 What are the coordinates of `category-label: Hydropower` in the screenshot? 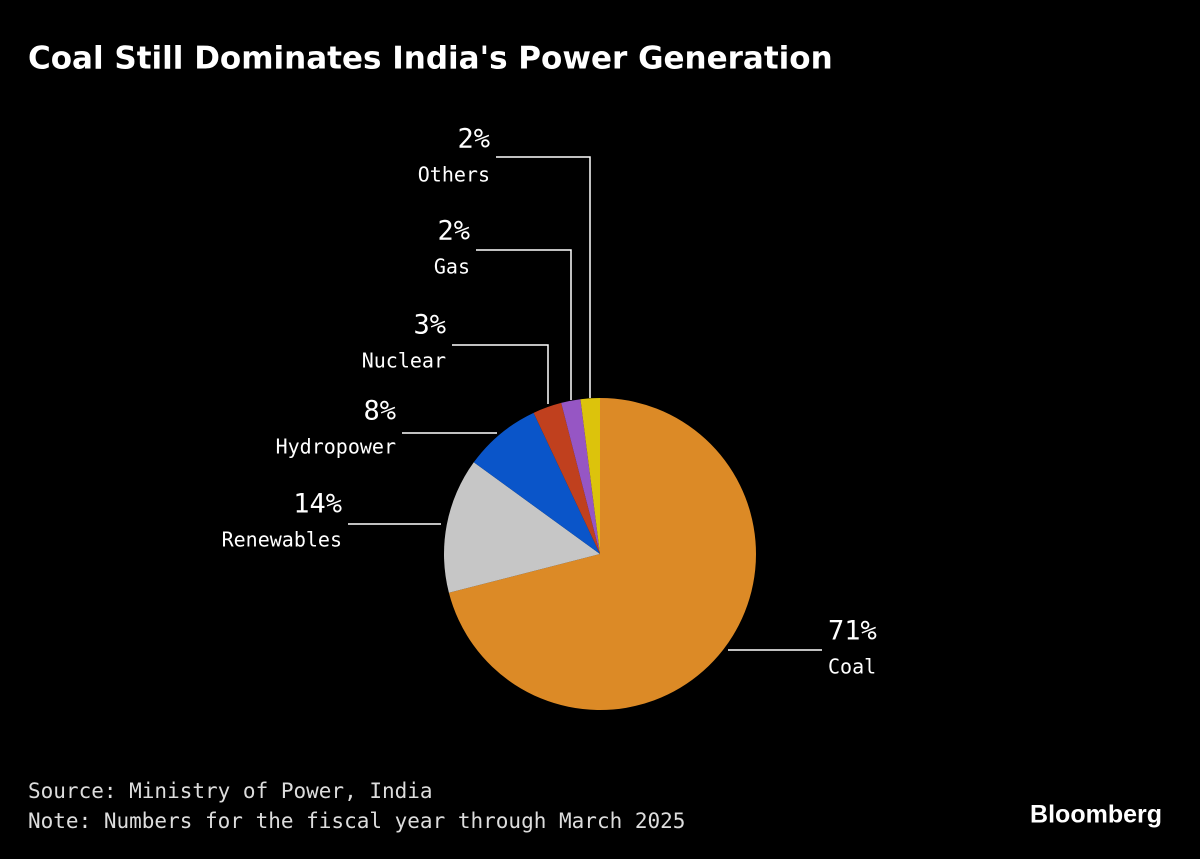 It's located at (336, 447).